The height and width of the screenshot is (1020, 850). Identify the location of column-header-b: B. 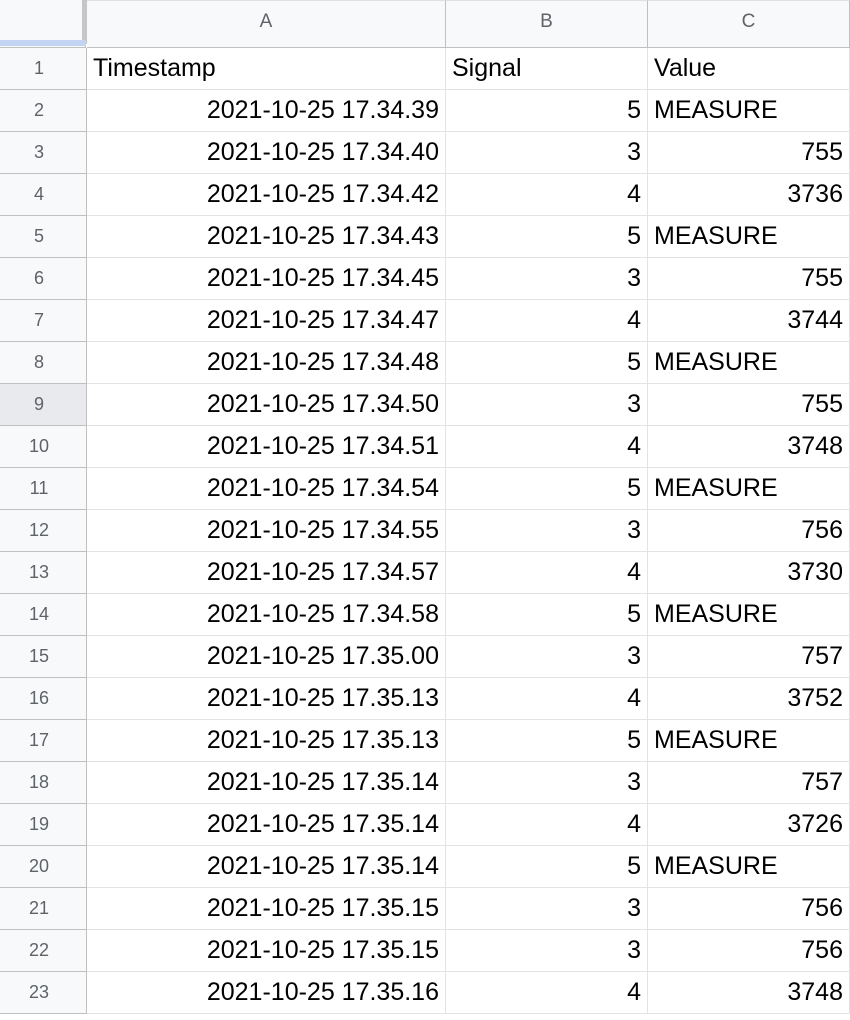
(547, 24).